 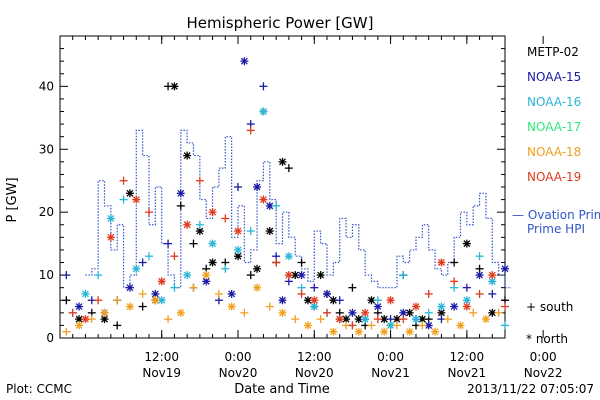 I want to click on x-tick-day: Nov20, so click(x=314, y=373).